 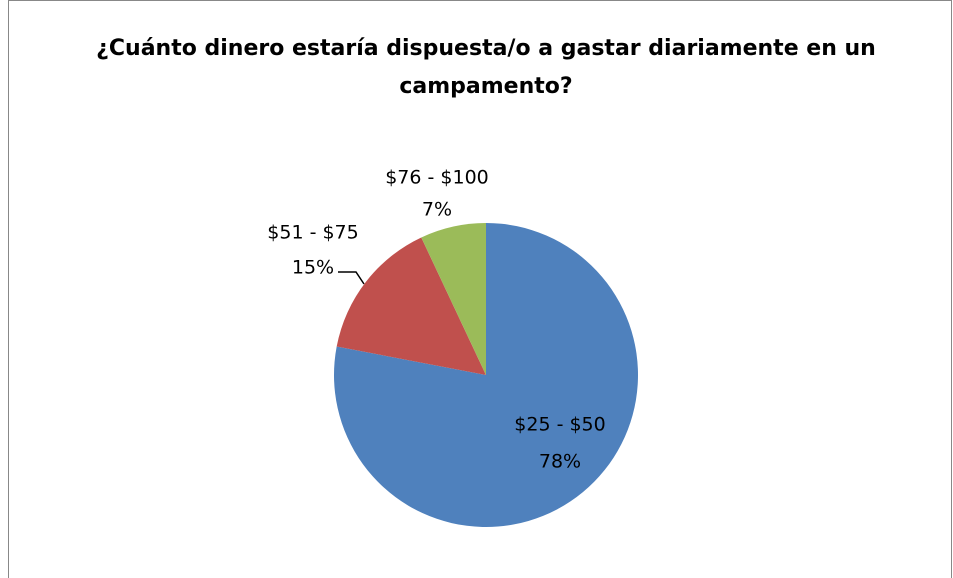 I want to click on leader-line, so click(x=351, y=278).